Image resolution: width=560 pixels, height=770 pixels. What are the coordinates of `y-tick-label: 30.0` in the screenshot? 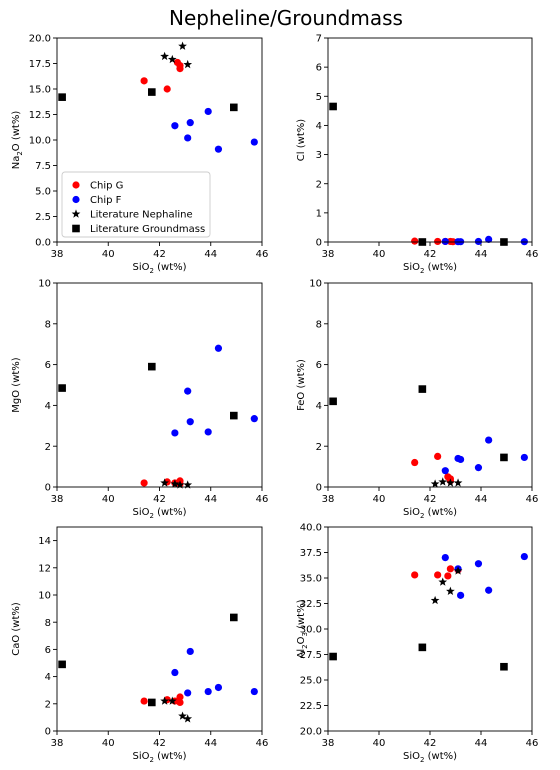 It's located at (311, 630).